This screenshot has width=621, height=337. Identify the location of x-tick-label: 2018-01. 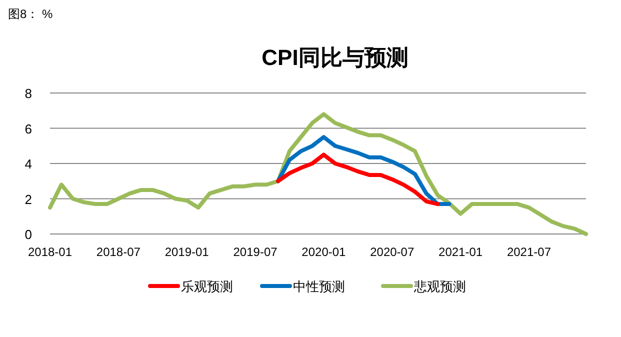
(50, 252).